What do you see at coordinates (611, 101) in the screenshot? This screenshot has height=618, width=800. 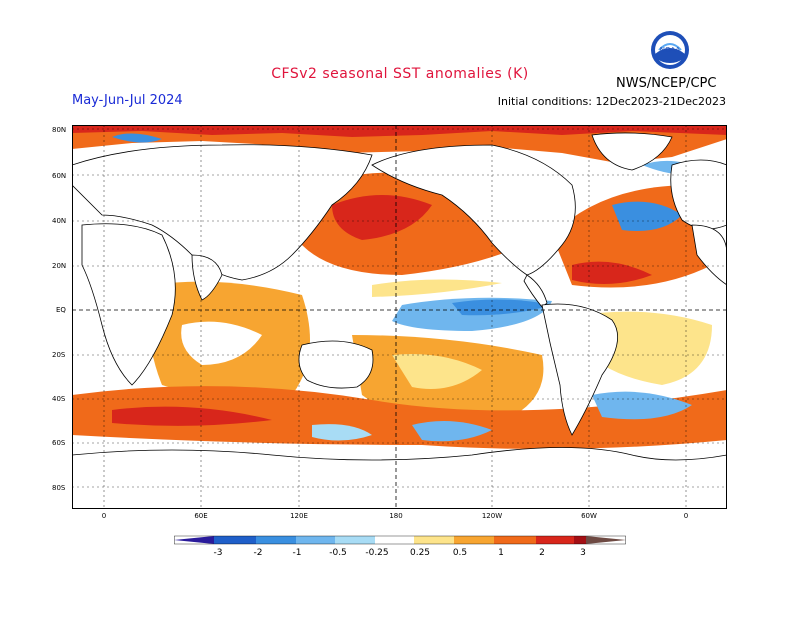 I see `initial-conditions: Initial conditions: 12Dec2023-21Dec2023` at bounding box center [611, 101].